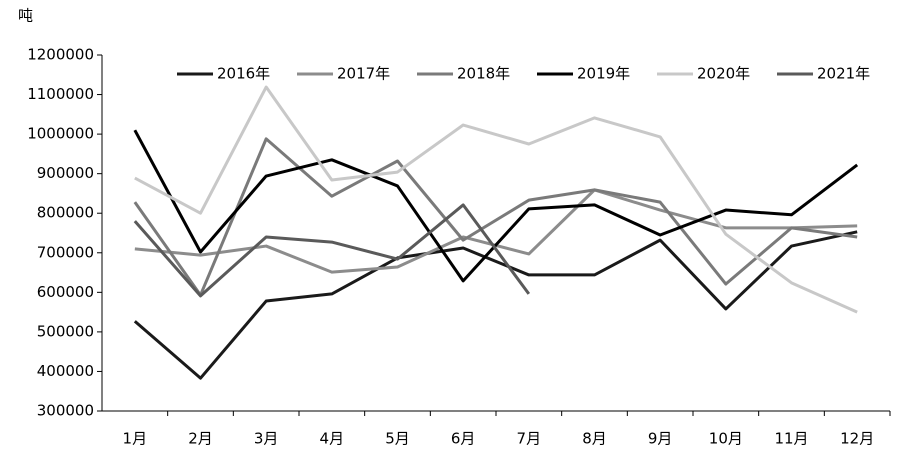 This screenshot has width=900, height=456. I want to click on legend-label: 2016年, so click(243, 74).